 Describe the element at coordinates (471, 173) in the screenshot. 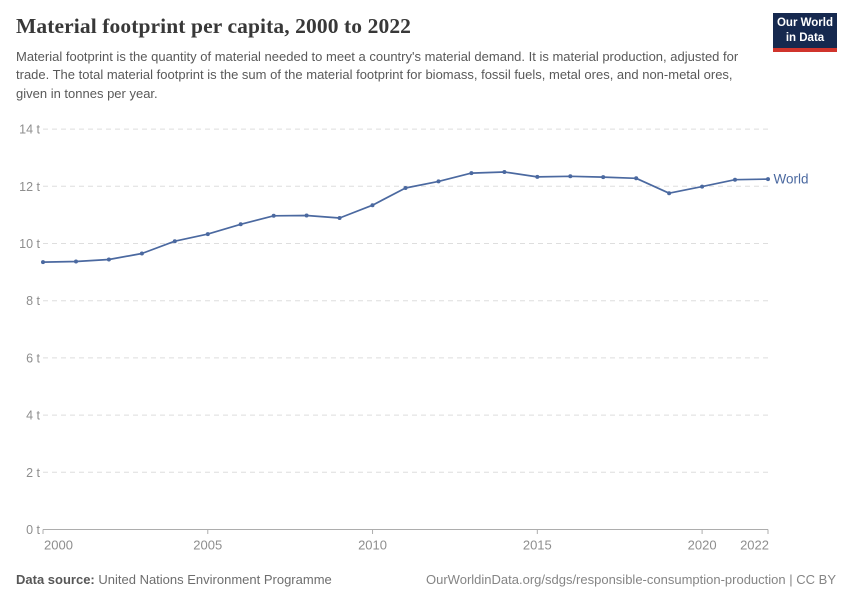

I see `data-point-2013` at that location.